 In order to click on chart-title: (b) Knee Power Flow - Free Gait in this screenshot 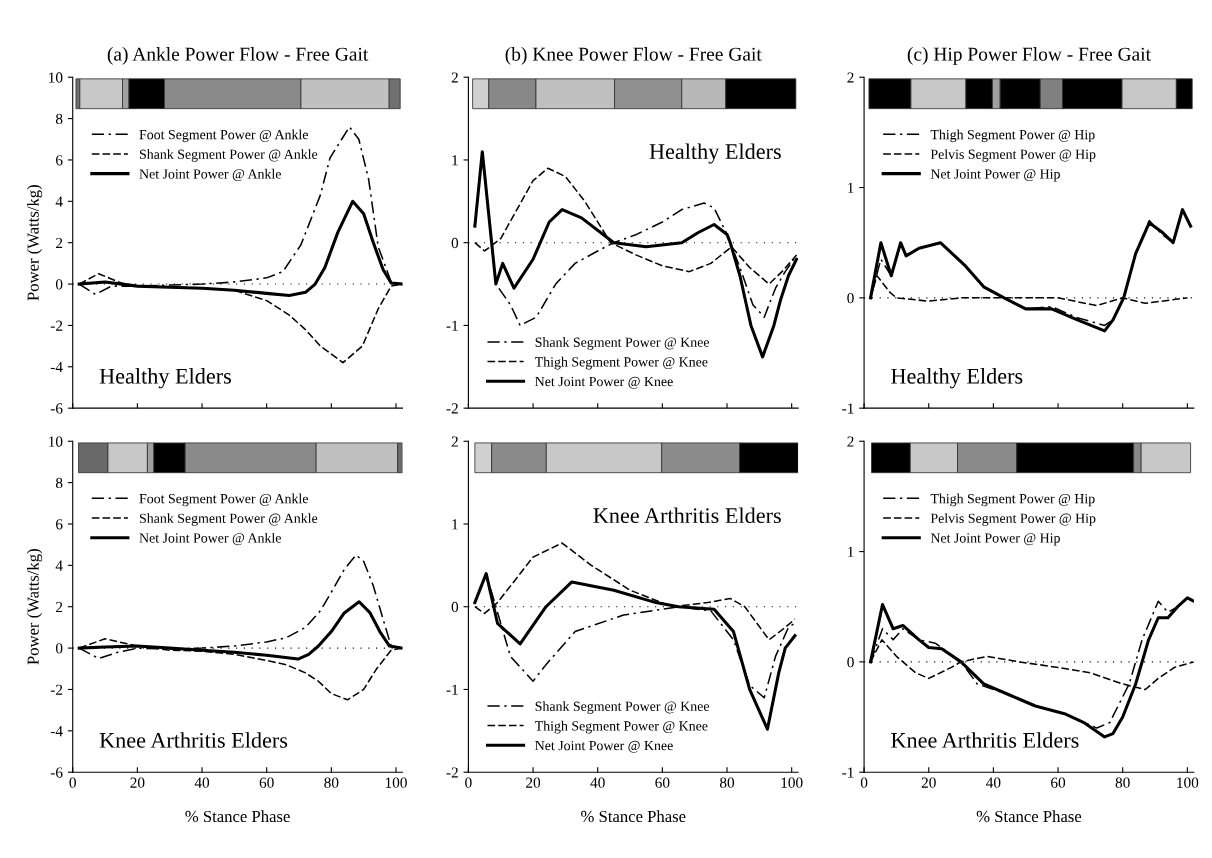, I will do `click(633, 56)`.